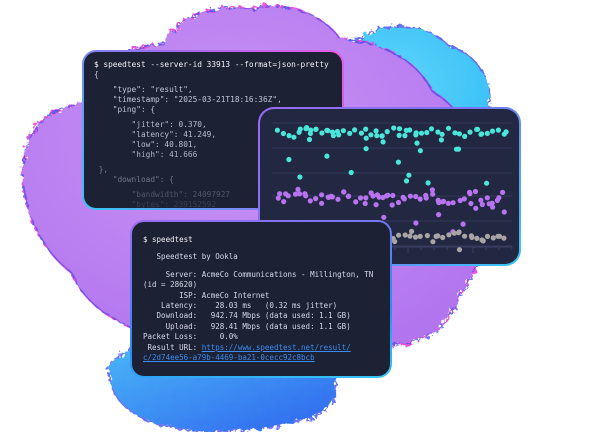  What do you see at coordinates (240, 306) in the screenshot?
I see `terminal-line: Latency: 28.03 ms (0.32 ms jitter)` at bounding box center [240, 306].